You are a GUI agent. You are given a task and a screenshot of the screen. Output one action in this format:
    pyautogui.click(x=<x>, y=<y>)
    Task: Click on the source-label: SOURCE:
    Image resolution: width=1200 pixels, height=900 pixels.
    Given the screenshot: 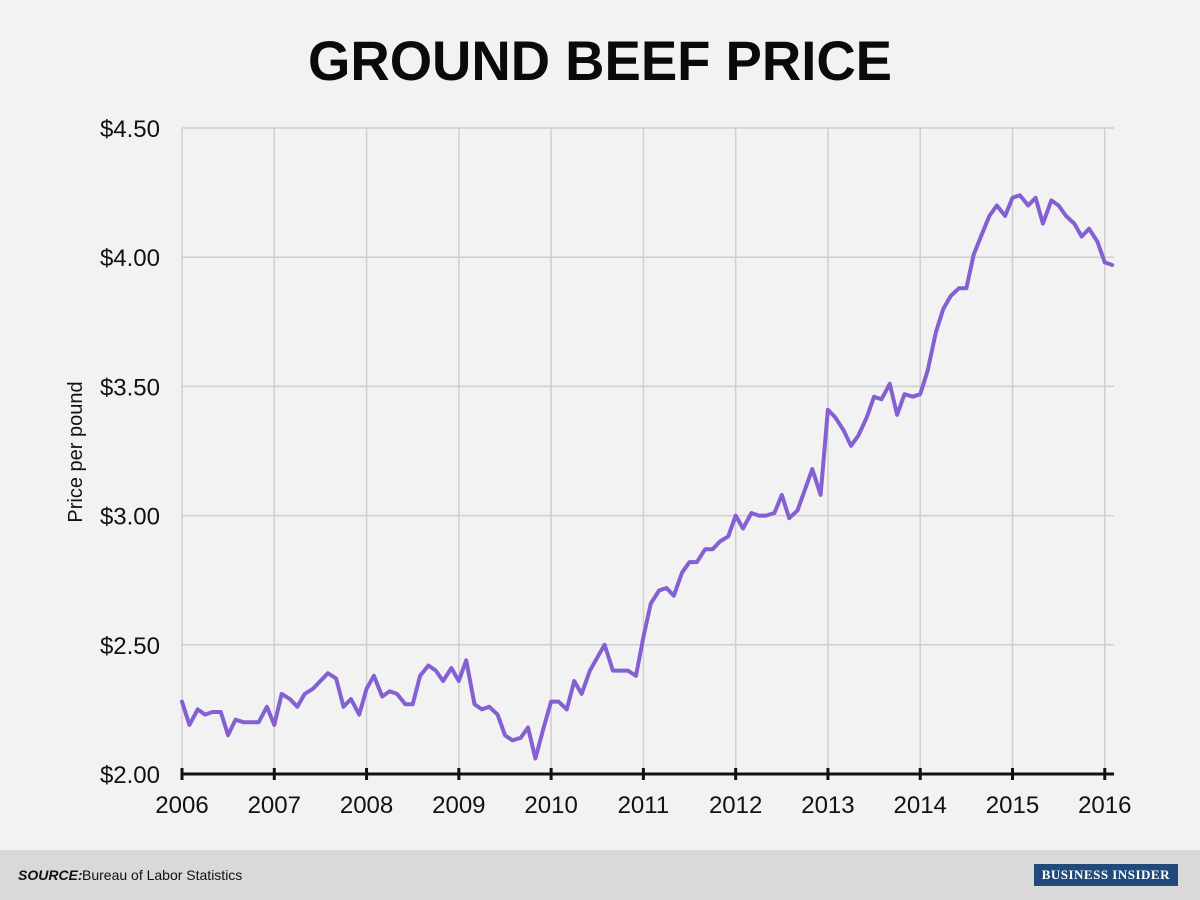 What is the action you would take?
    pyautogui.click(x=50, y=875)
    